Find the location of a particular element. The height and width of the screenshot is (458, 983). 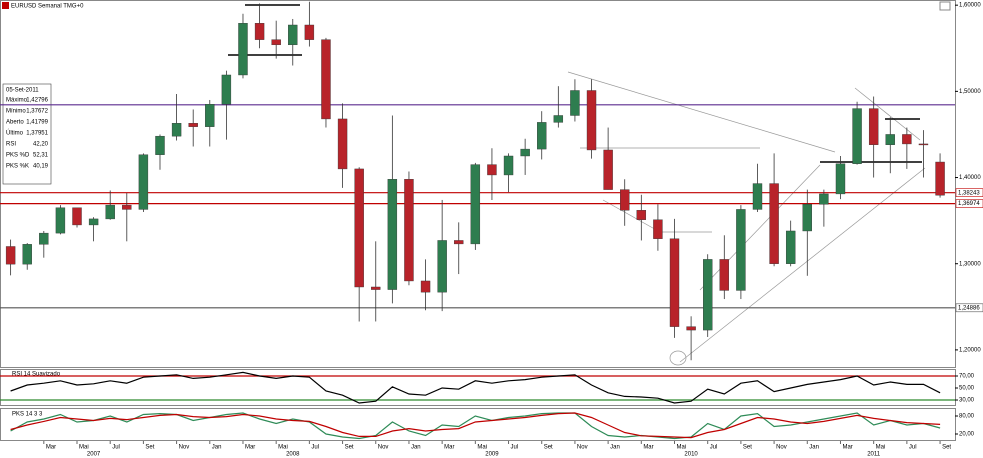

info-value: 1,37951 is located at coordinates (37, 134).